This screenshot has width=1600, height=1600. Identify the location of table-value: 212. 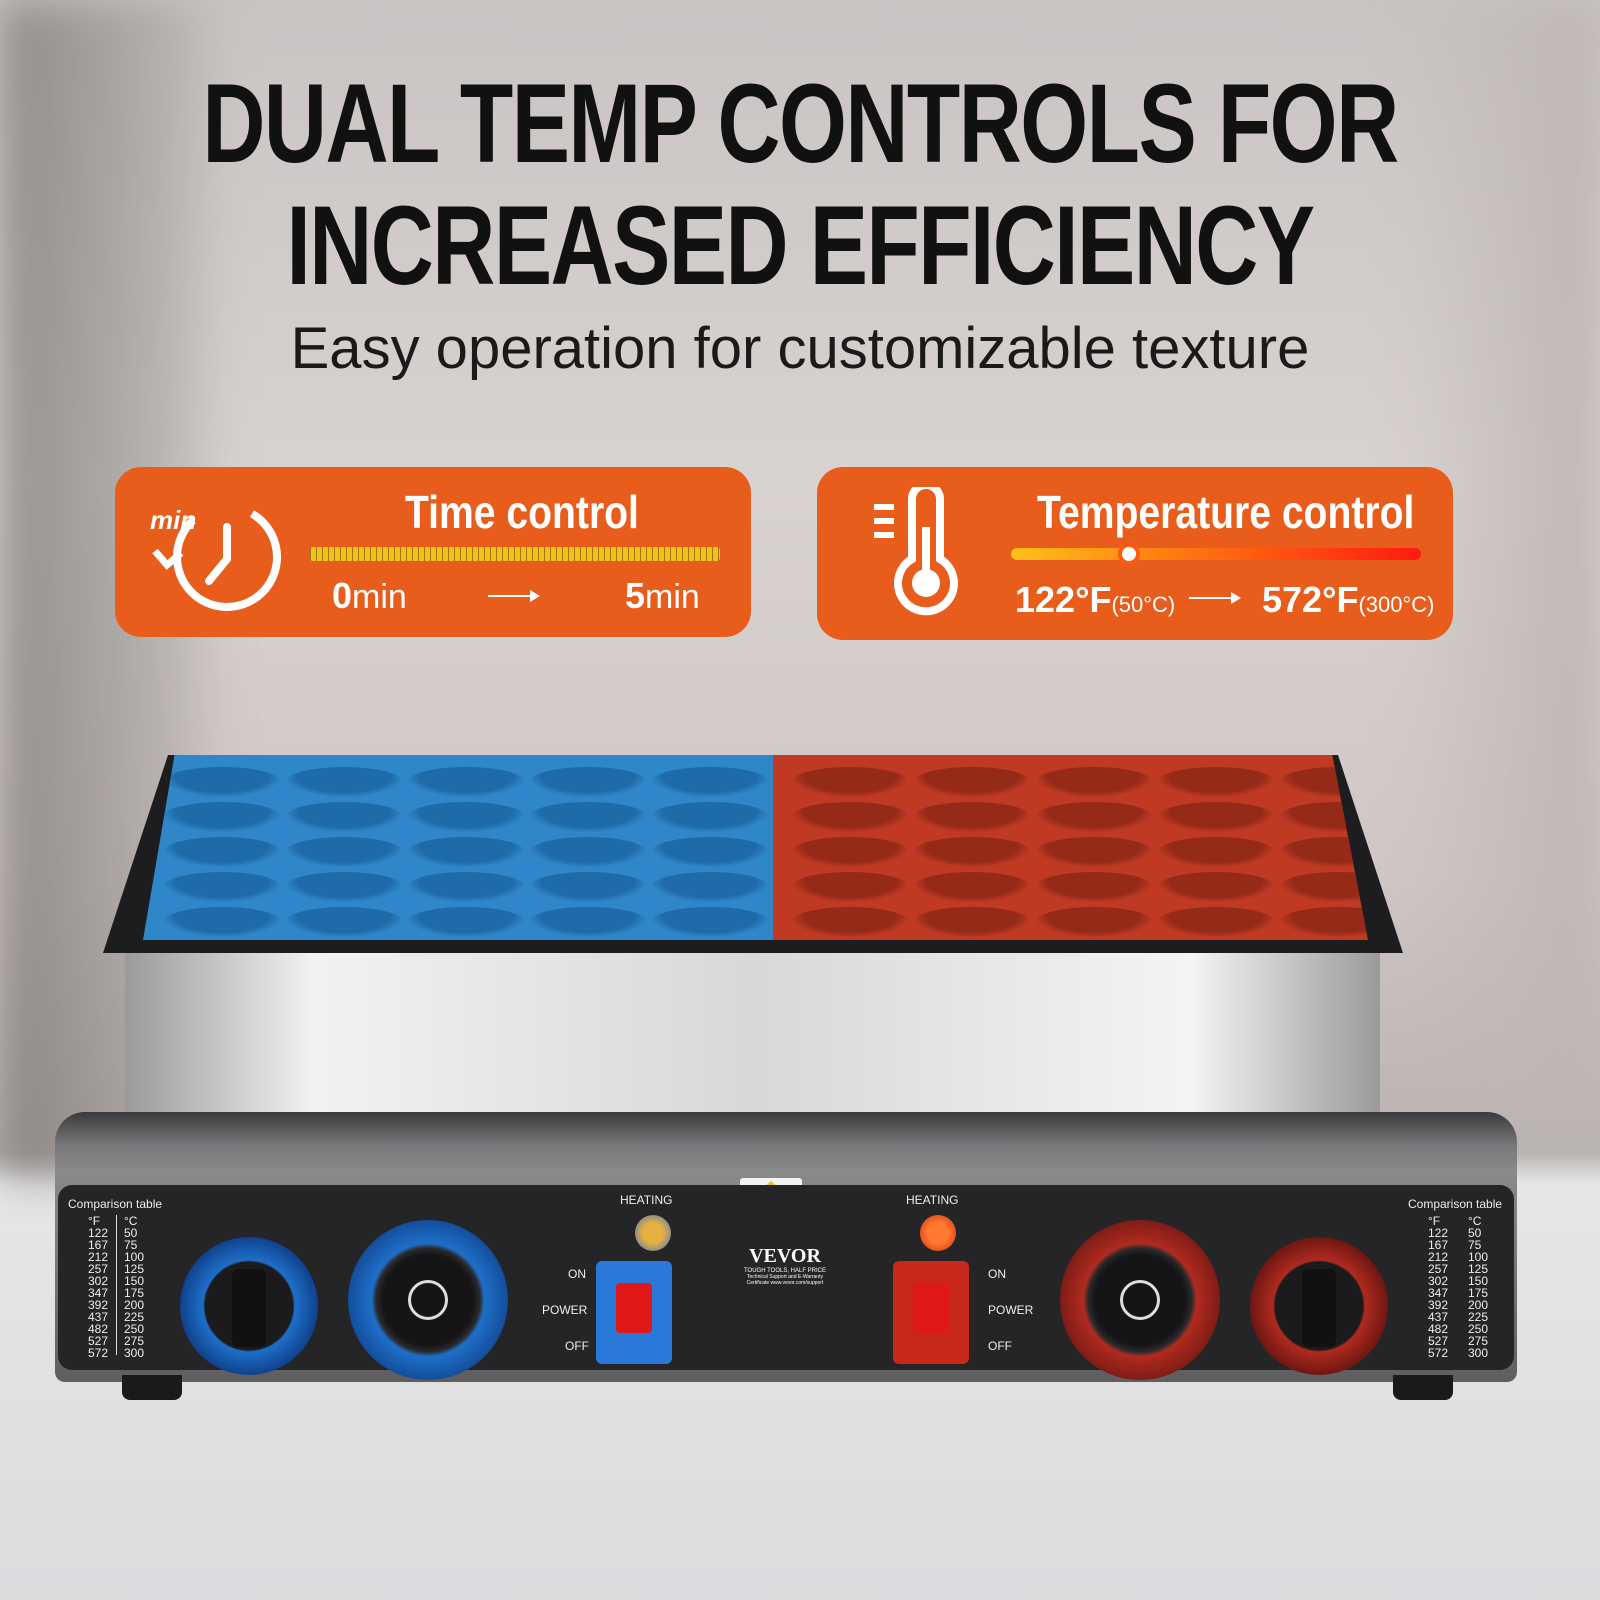
(98, 1257).